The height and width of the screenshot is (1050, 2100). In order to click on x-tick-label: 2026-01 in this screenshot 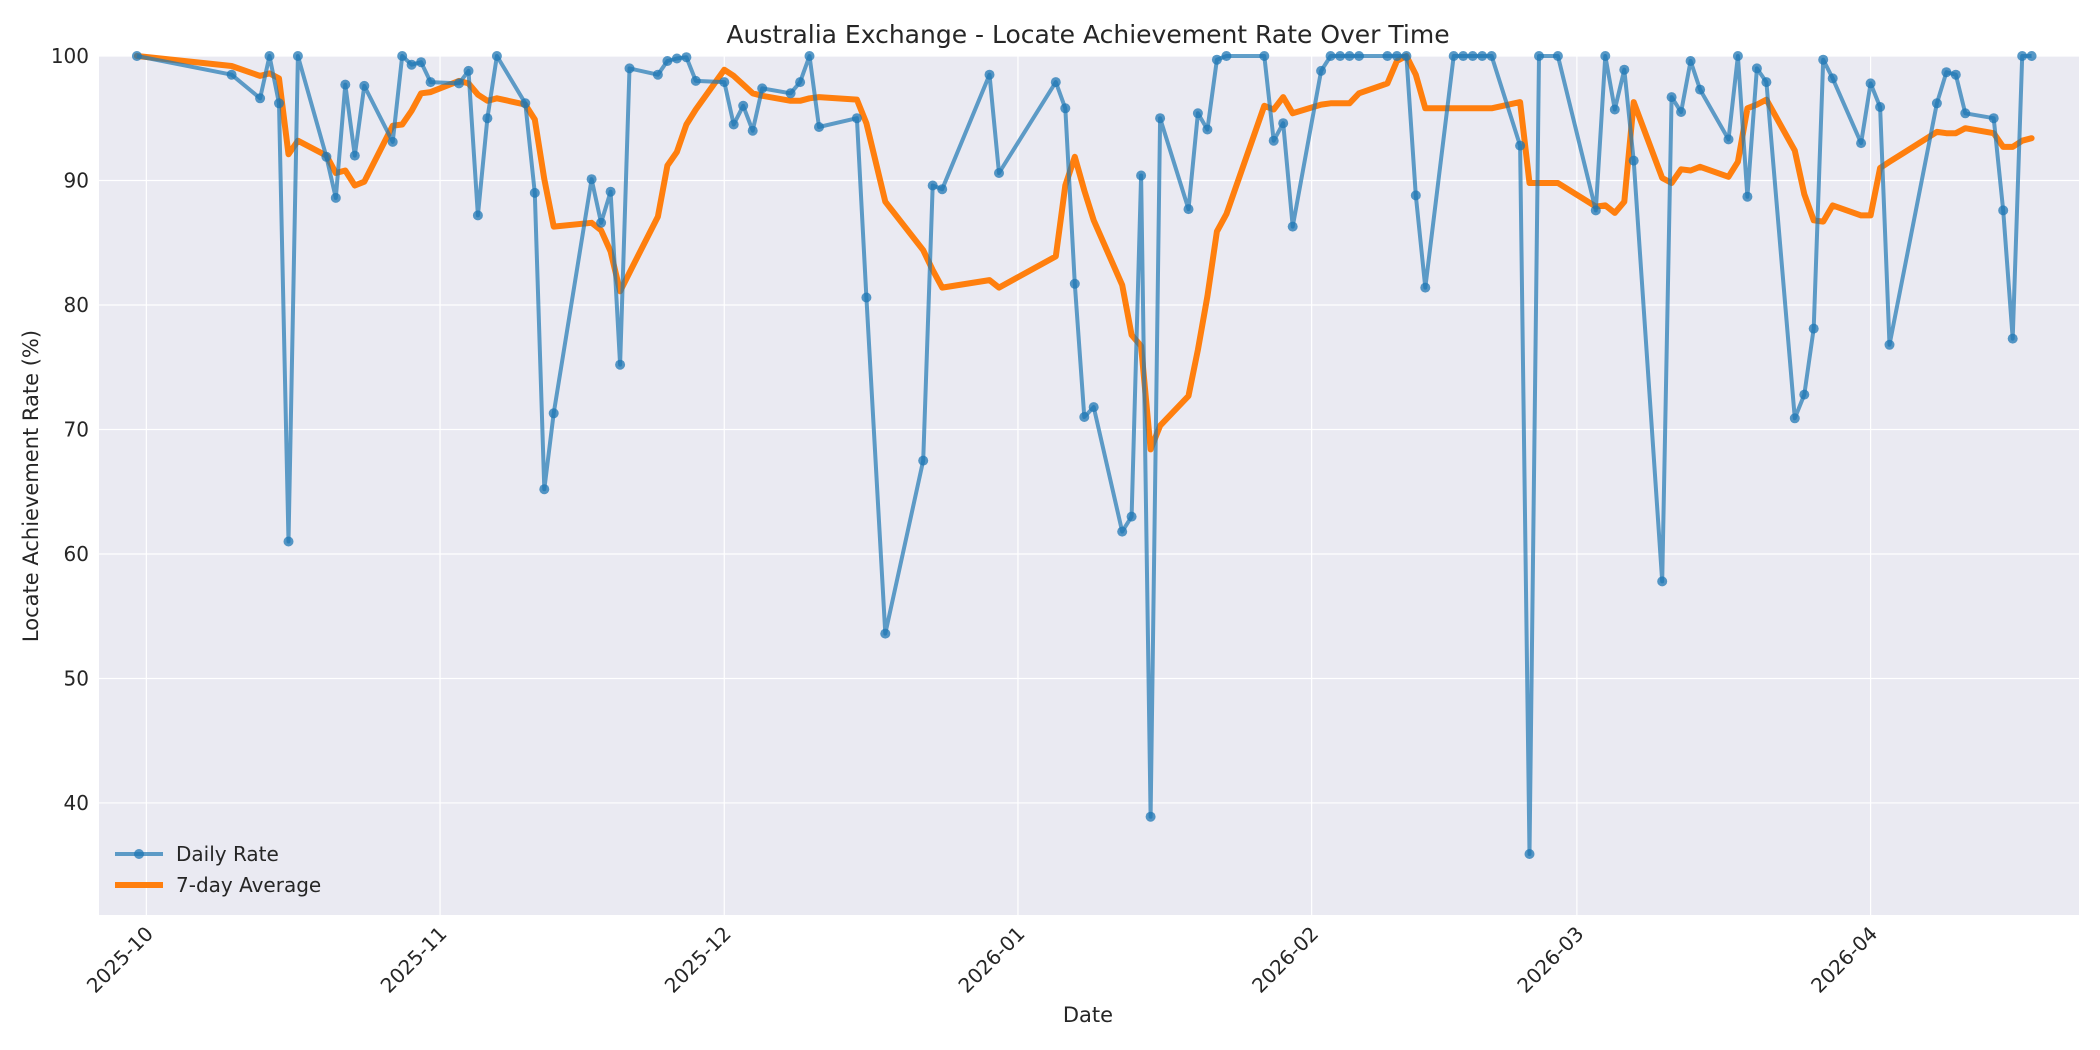, I will do `click(991, 960)`.